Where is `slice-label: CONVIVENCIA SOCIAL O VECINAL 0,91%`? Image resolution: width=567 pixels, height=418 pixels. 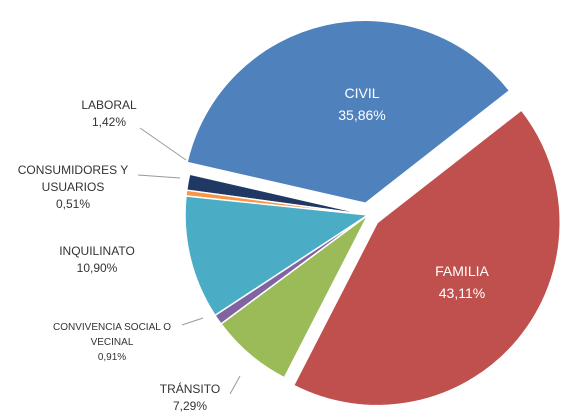
slice-label: CONVIVENCIA SOCIAL O VECINAL 0,91% is located at coordinates (112, 342).